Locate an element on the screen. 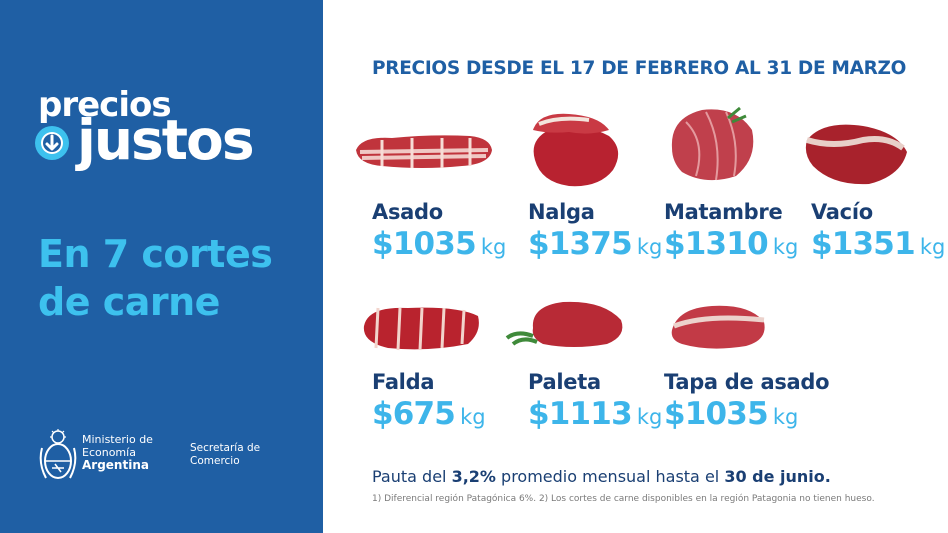 The width and height of the screenshot is (948, 533). secretary-line-2: Comercio is located at coordinates (215, 461).